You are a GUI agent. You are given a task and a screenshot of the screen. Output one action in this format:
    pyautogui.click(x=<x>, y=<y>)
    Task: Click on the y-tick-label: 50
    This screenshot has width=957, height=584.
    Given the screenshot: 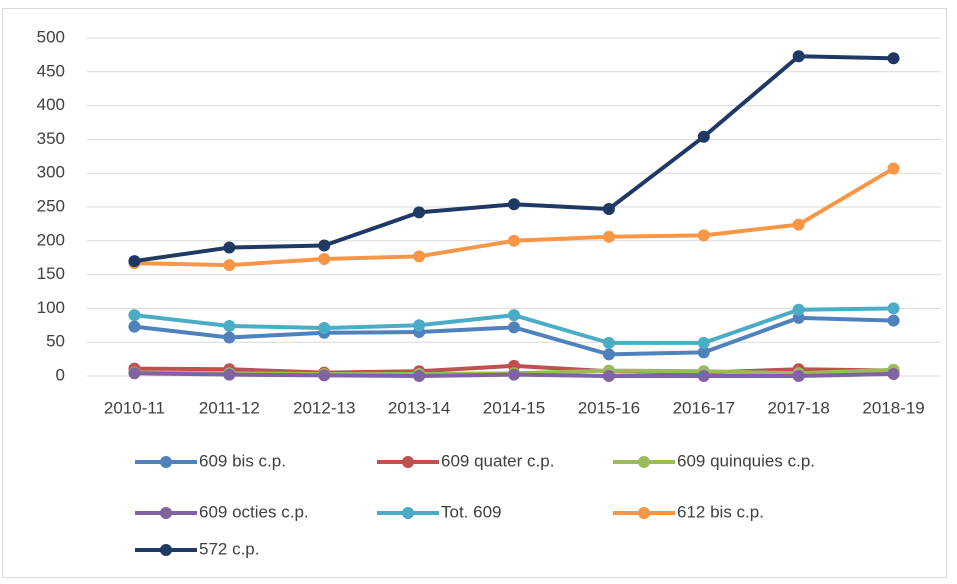 What is the action you would take?
    pyautogui.click(x=55, y=341)
    